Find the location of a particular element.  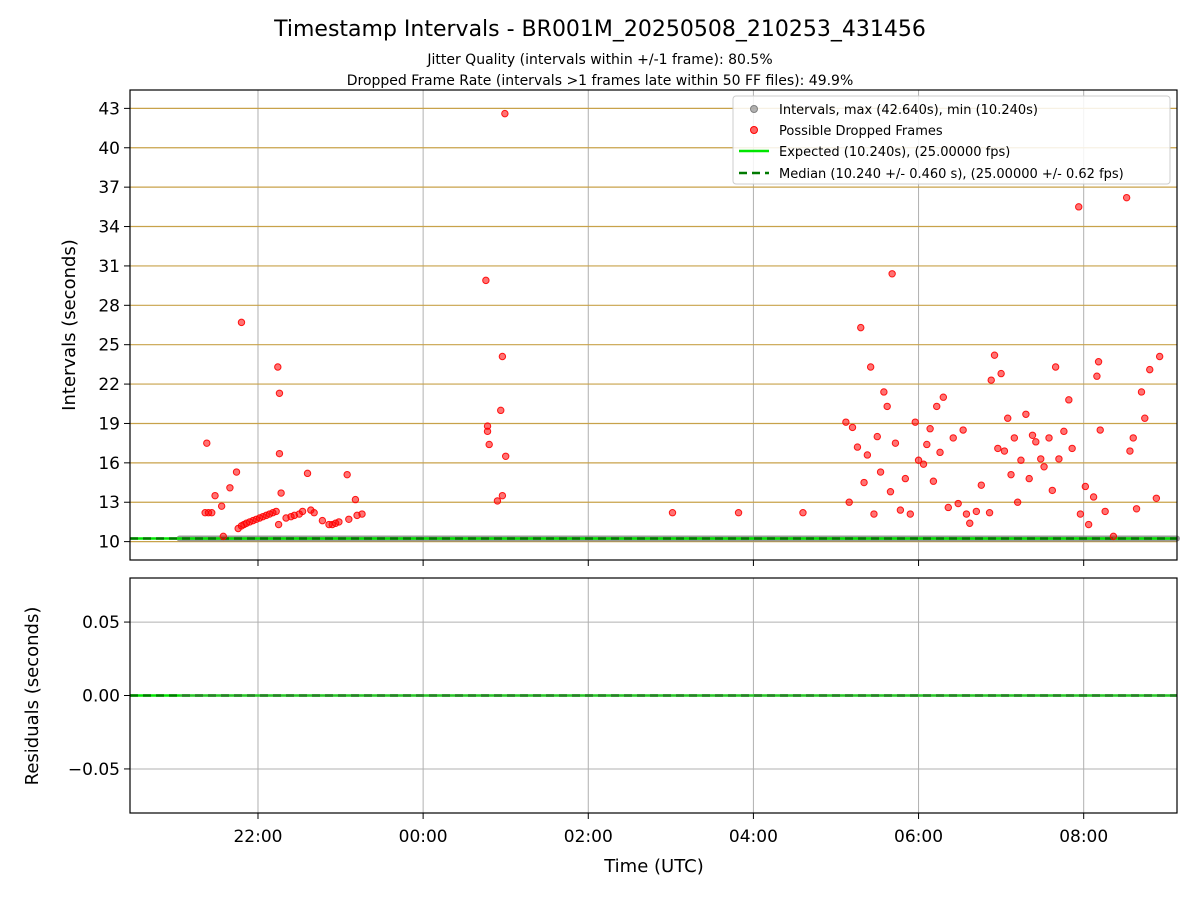

x-tick-label: 08:00 is located at coordinates (1083, 837).